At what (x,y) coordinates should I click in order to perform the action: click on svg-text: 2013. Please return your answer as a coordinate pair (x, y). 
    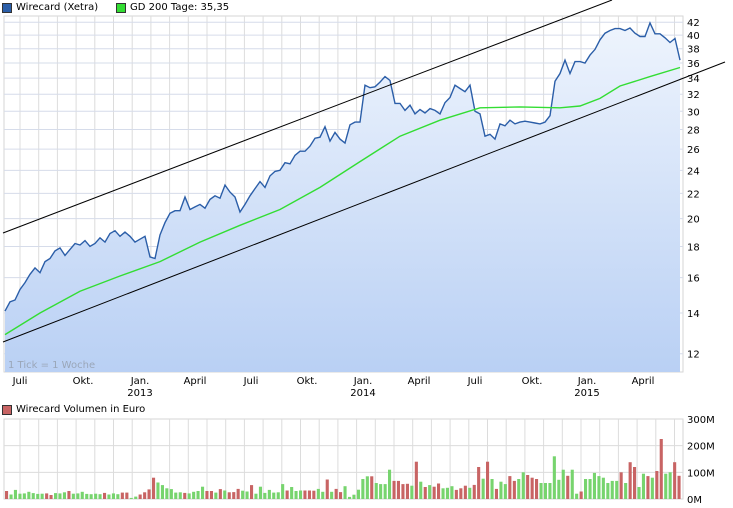
    Looking at the image, I should click on (139, 393).